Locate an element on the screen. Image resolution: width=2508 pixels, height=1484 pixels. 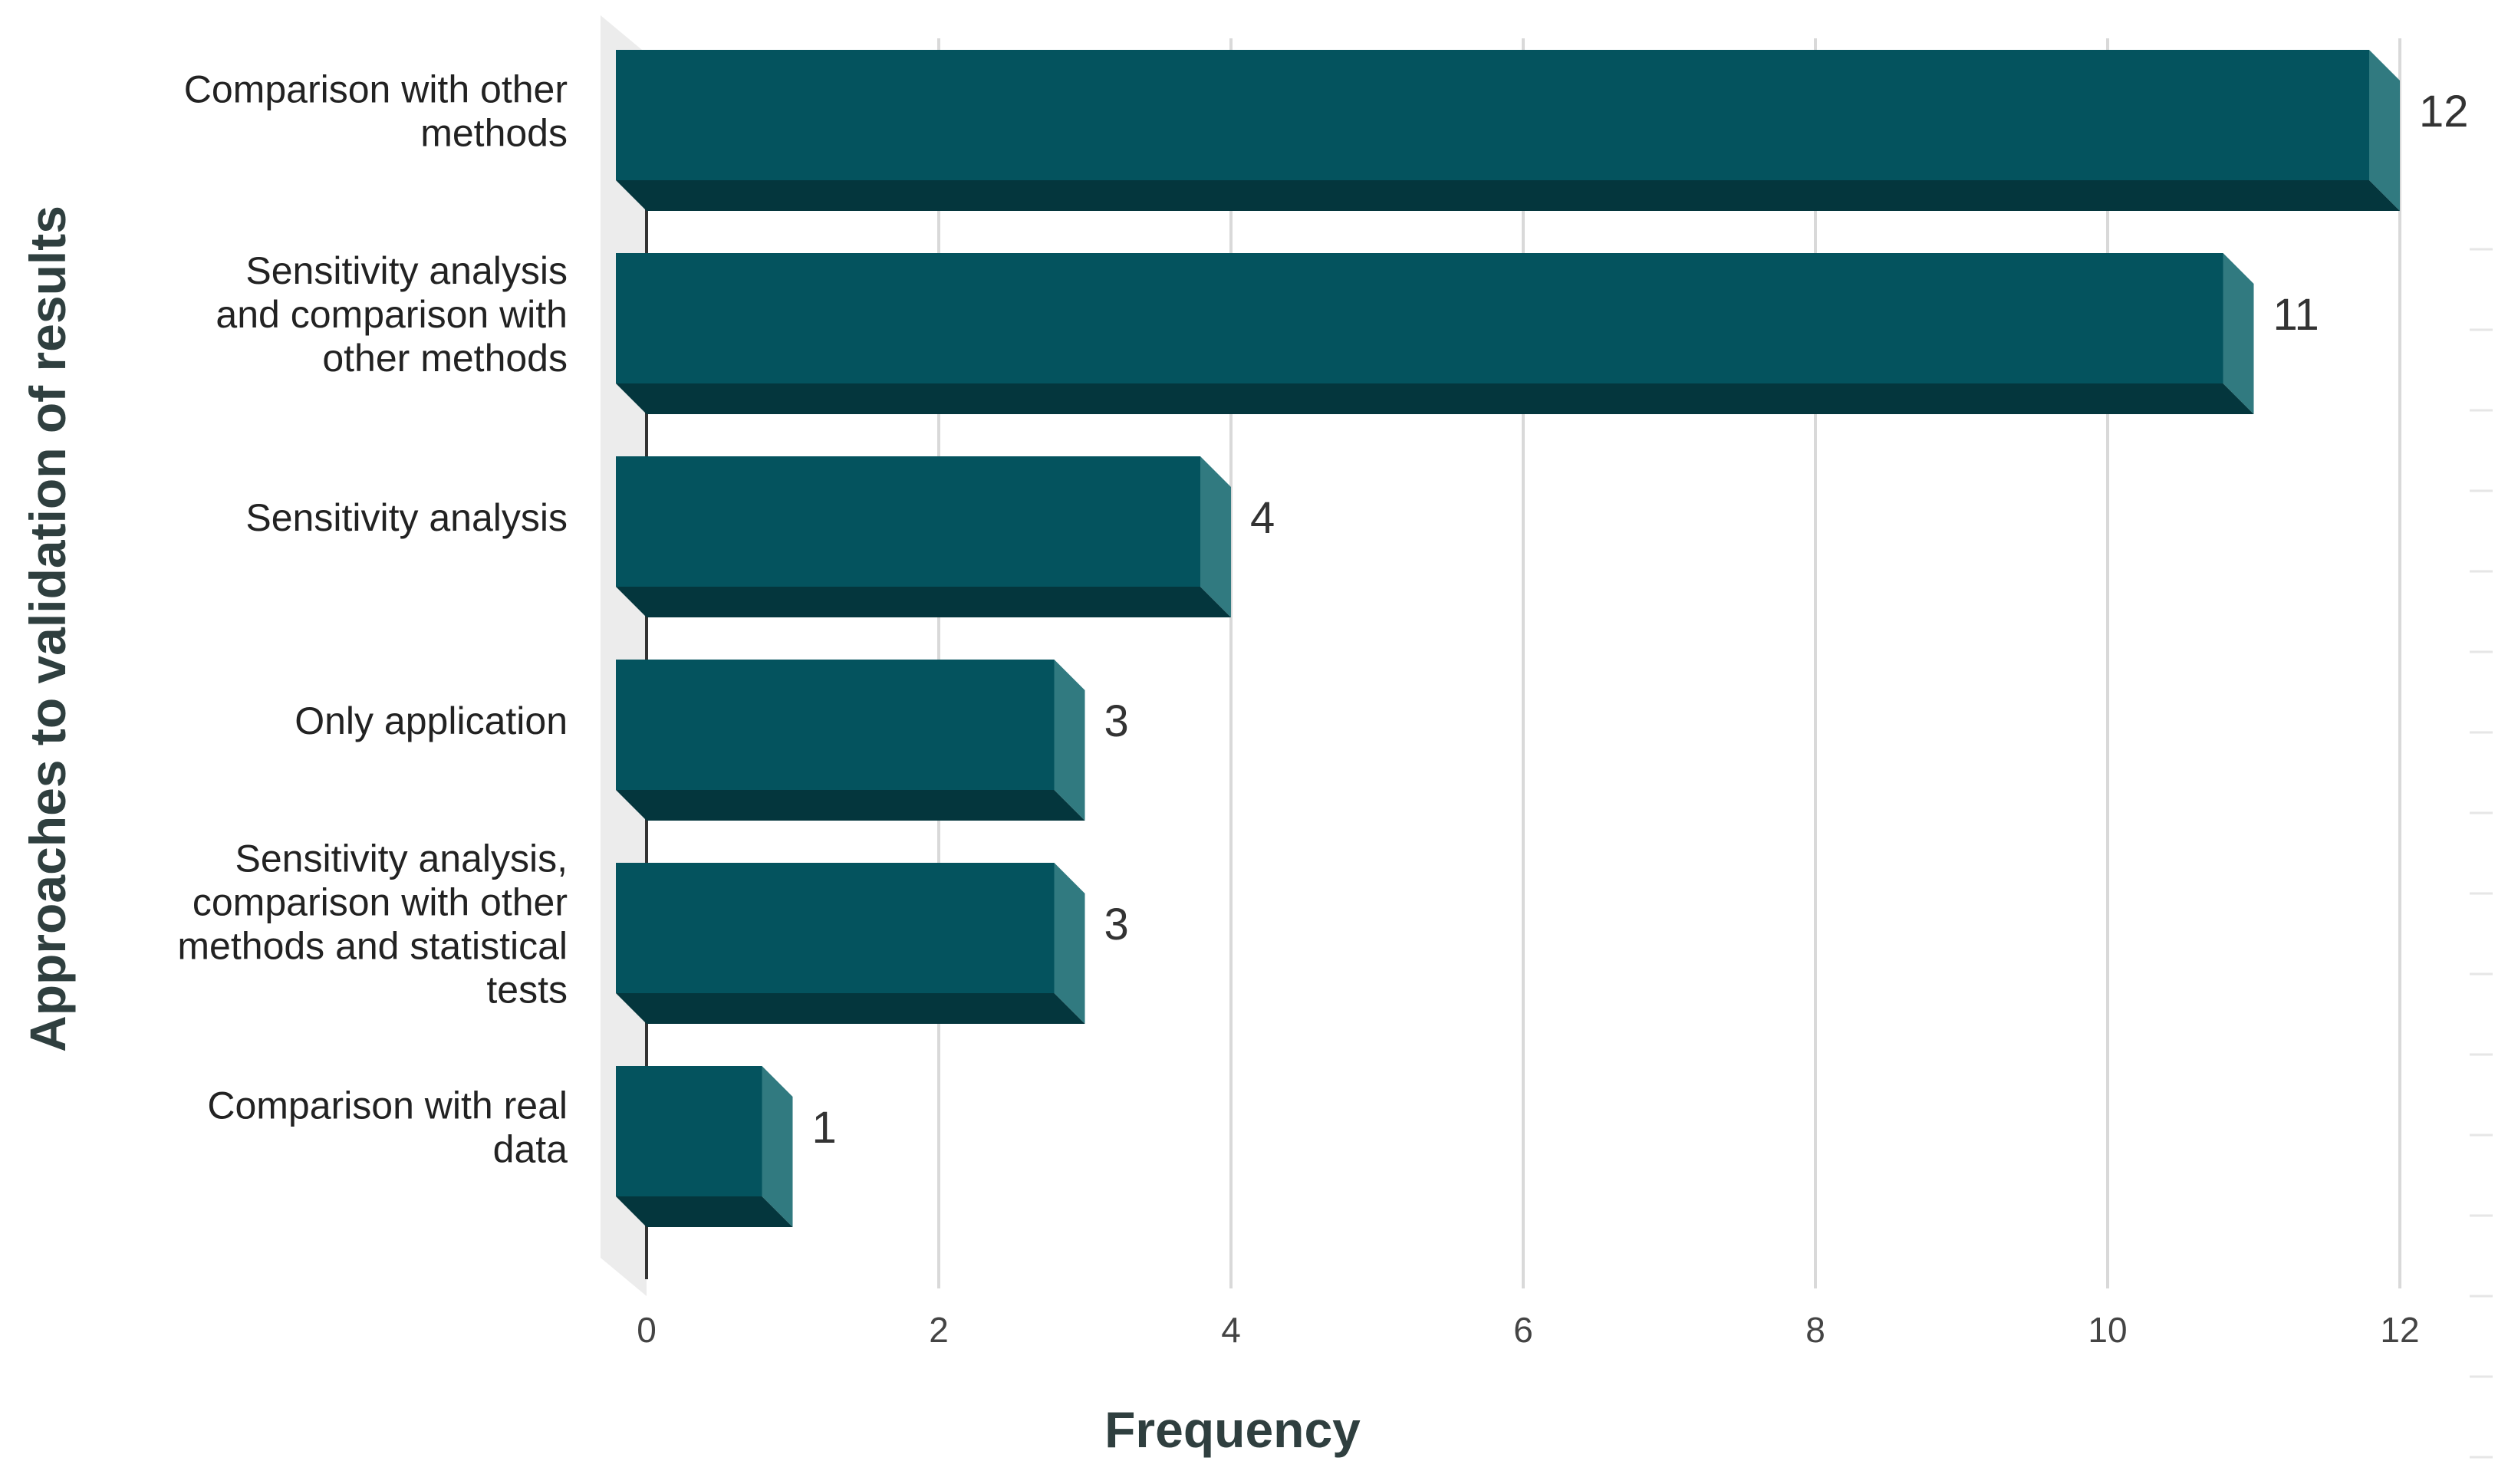
category-label-line: and comparison with is located at coordinates (392, 314).